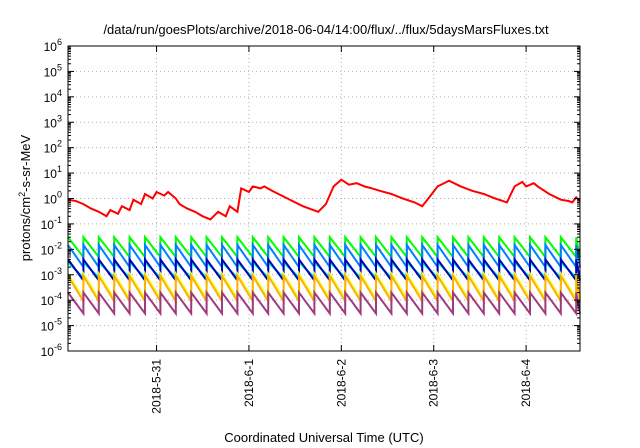 This screenshot has width=640, height=448. I want to click on y-tick-label: 10⁶, so click(53, 45).